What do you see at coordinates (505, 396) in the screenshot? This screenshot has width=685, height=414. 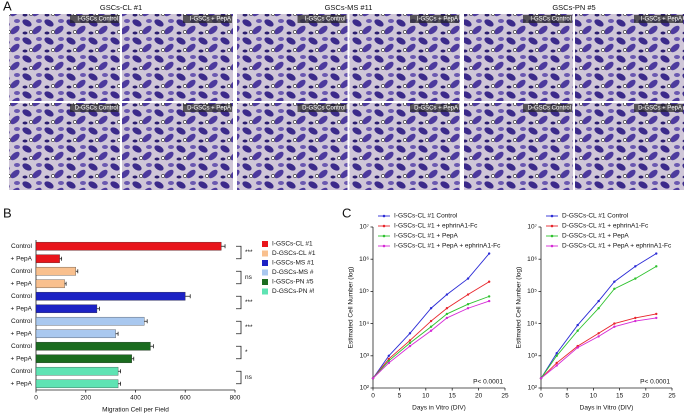 I see `x-tick-label: 25` at bounding box center [505, 396].